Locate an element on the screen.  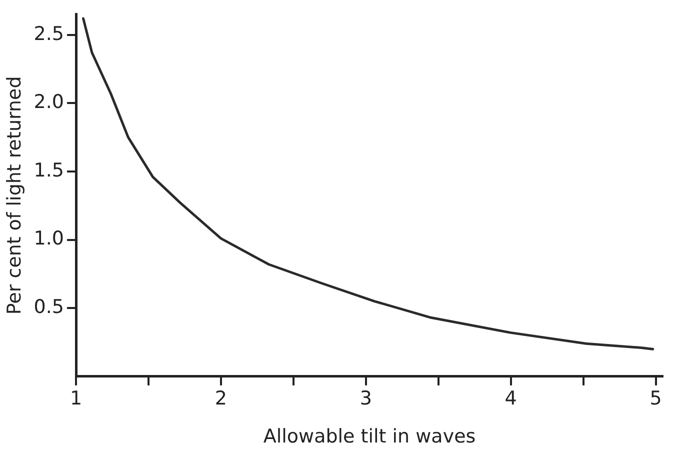
y-axis-title: Per cent of light returned is located at coordinates (14, 195).